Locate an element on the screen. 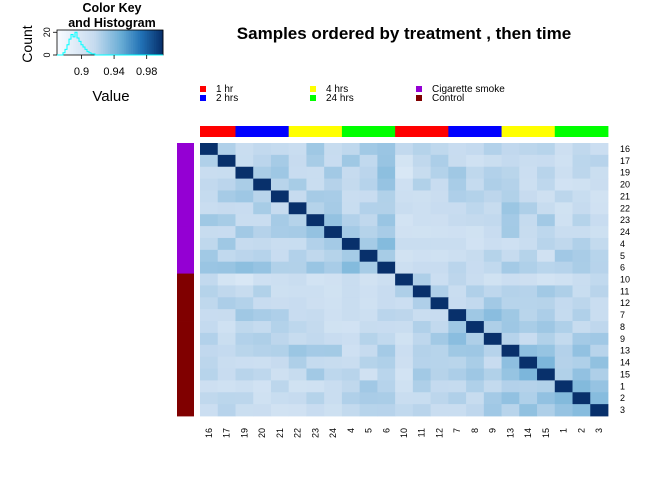 This screenshot has width=672, height=480. legend-label: 2 hrs is located at coordinates (227, 98).